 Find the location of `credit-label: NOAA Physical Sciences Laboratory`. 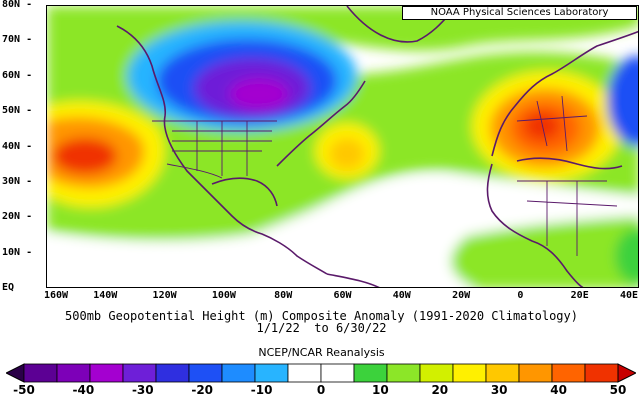

credit-label: NOAA Physical Sciences Laboratory is located at coordinates (519, 13).